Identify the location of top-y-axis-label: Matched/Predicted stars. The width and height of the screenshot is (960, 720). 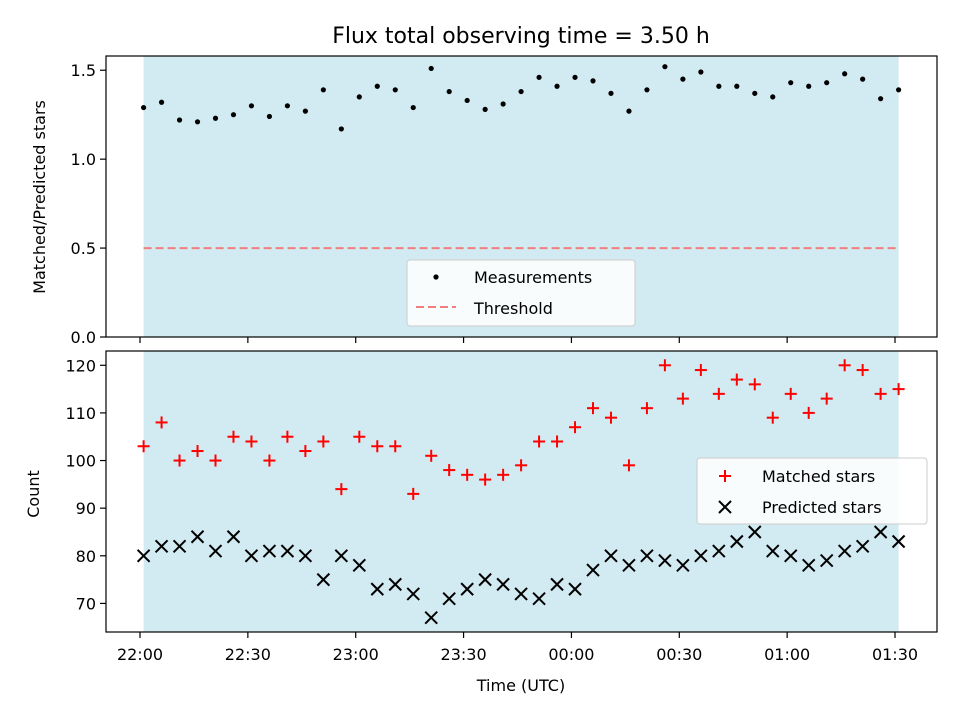
(39, 197).